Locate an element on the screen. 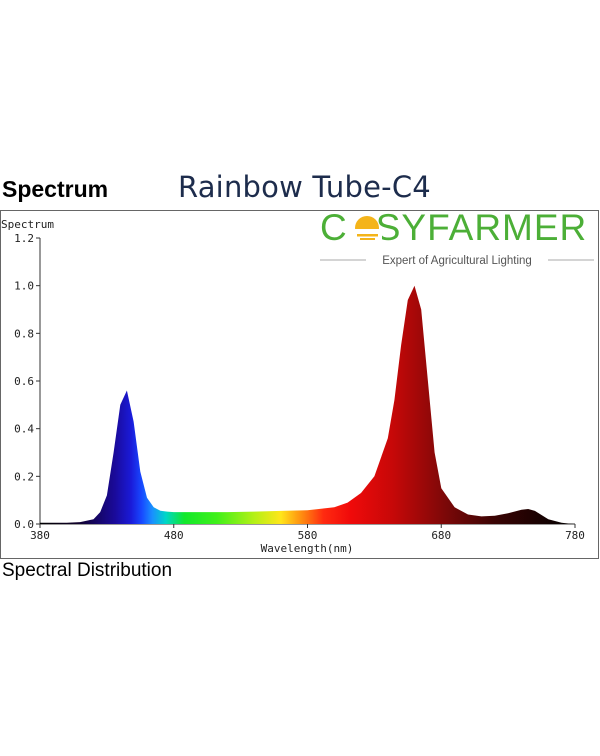  y-tick-label: 0.8 is located at coordinates (24, 333).